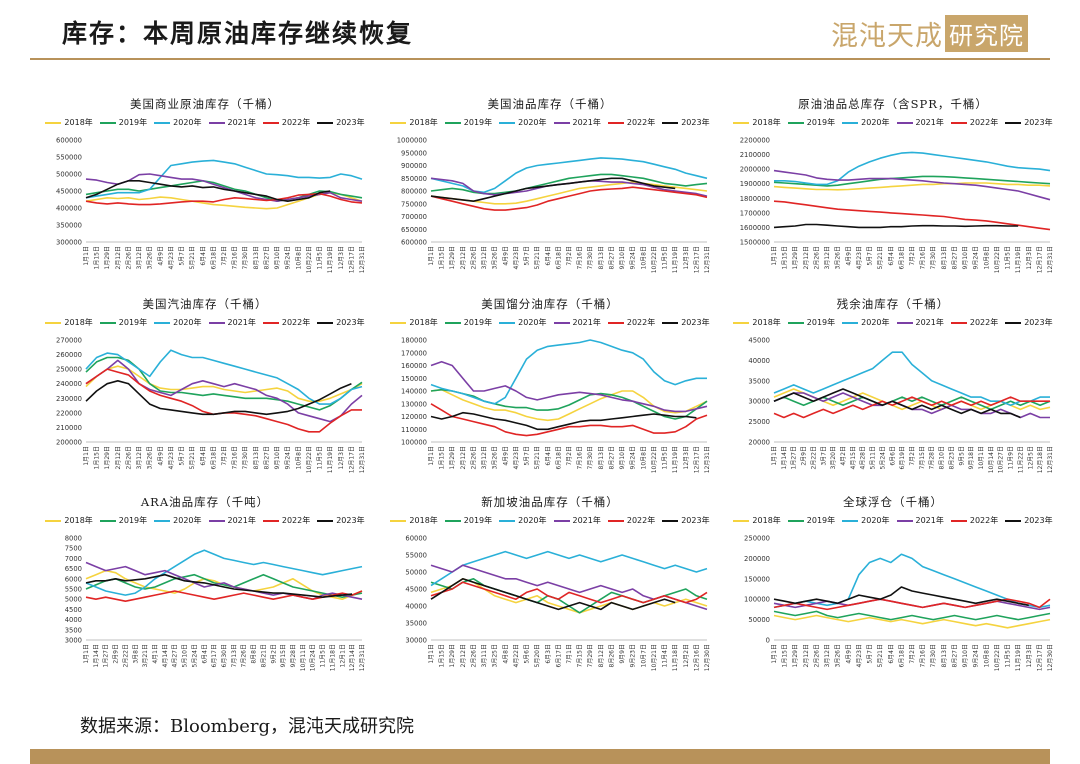 Image resolution: width=1080 pixels, height=764 pixels. What do you see at coordinates (323, 655) in the screenshot?
I see `x-tick-label: 11月5日` at bounding box center [323, 655].